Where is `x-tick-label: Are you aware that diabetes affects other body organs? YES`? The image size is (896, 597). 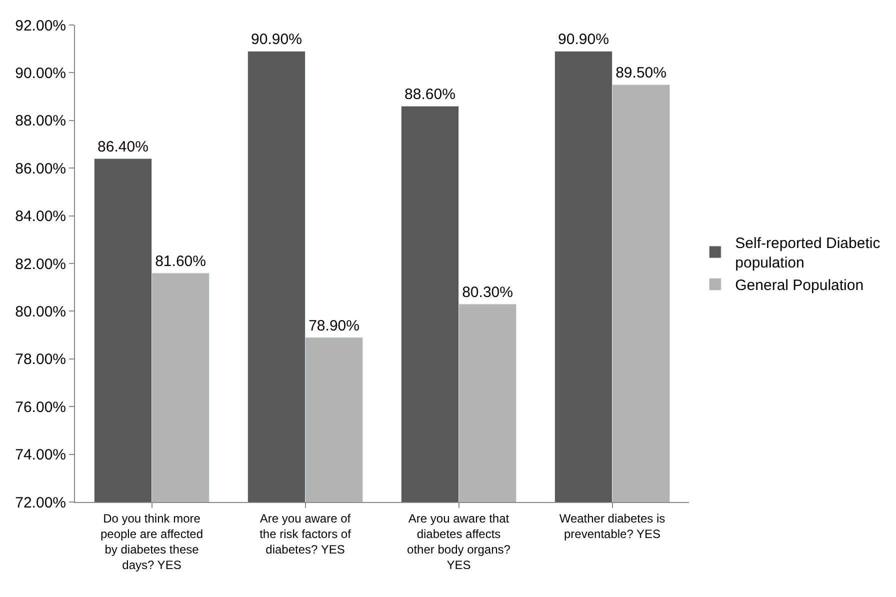
x-tick-label: Are you aware that diabetes affects other body organs? YES is located at coordinates (459, 541).